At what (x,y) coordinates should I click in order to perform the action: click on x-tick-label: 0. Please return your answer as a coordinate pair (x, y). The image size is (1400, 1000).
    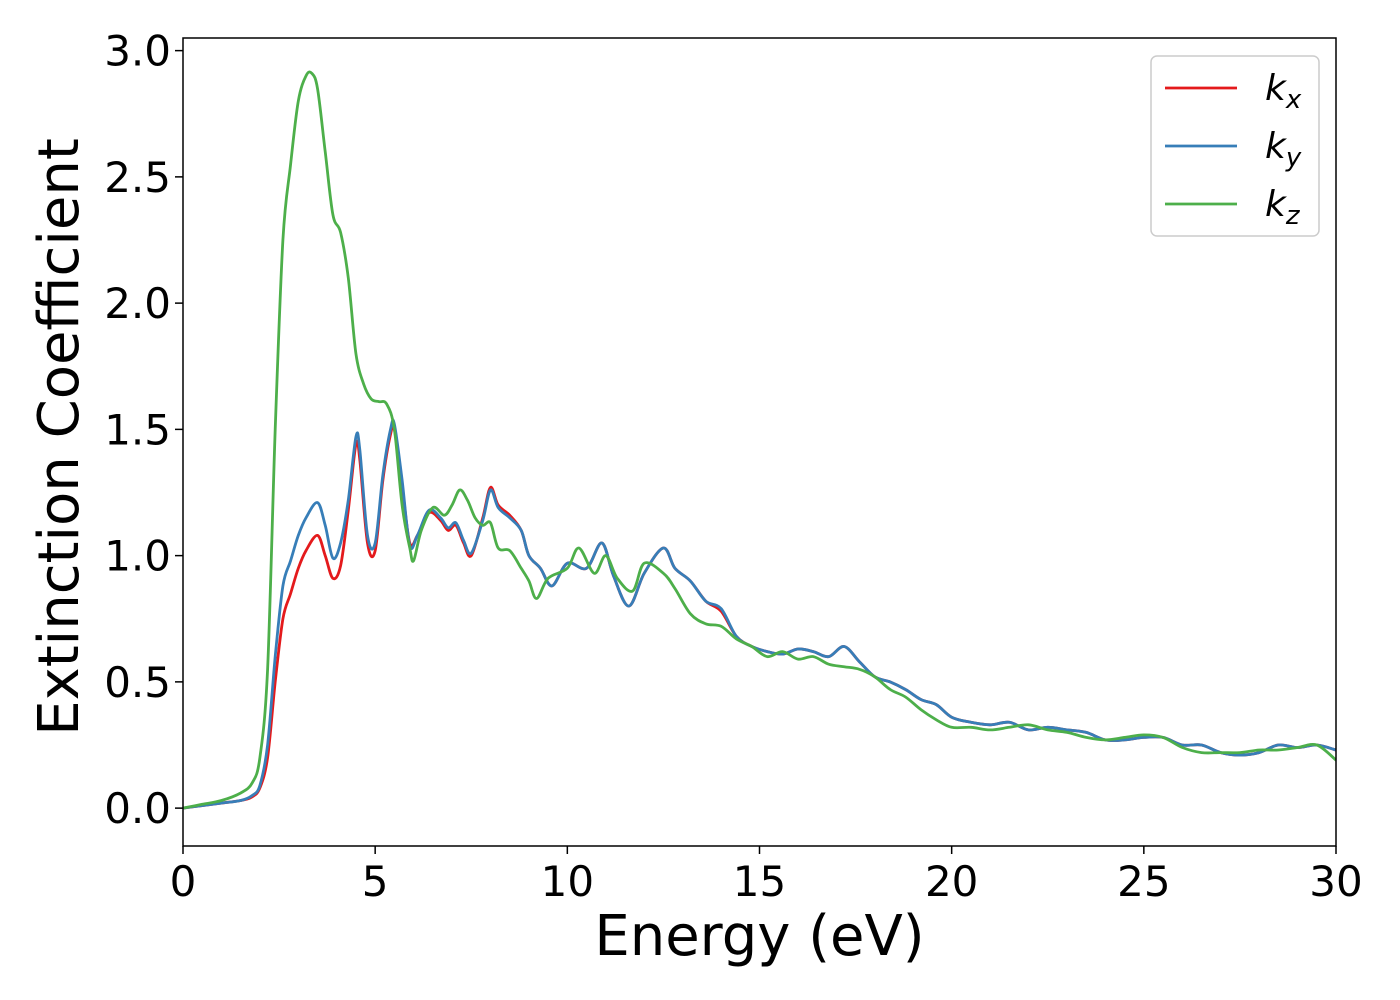
    Looking at the image, I should click on (183, 881).